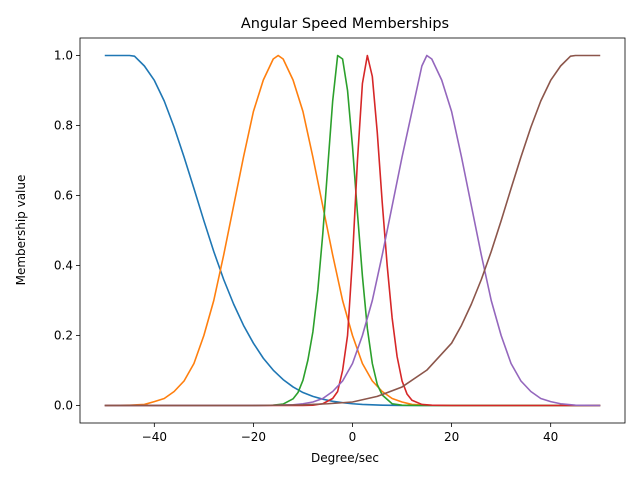 The image size is (640, 480). Describe the element at coordinates (253, 437) in the screenshot. I see `x-tick-label: −20` at that location.